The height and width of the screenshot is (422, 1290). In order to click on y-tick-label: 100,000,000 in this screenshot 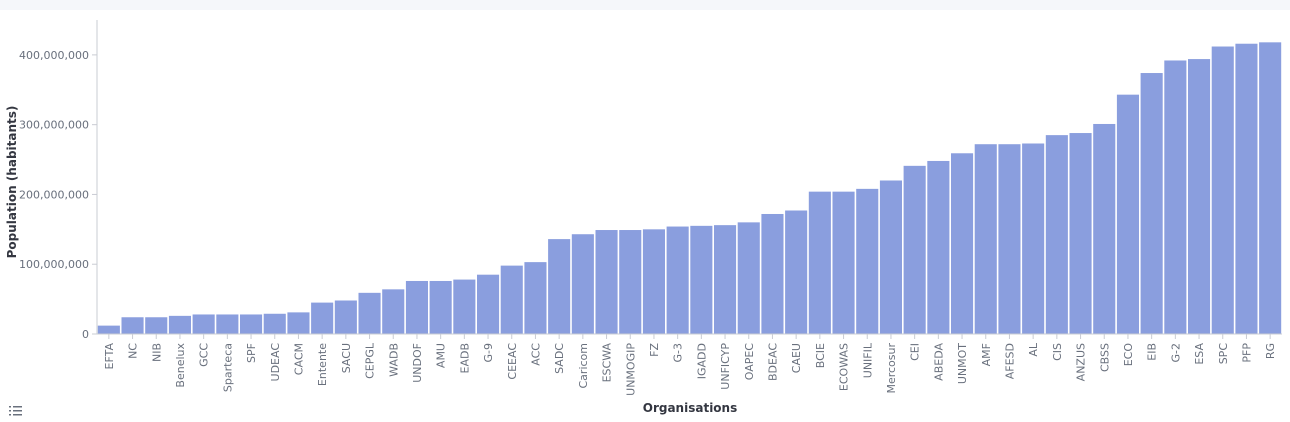, I will do `click(54, 264)`.